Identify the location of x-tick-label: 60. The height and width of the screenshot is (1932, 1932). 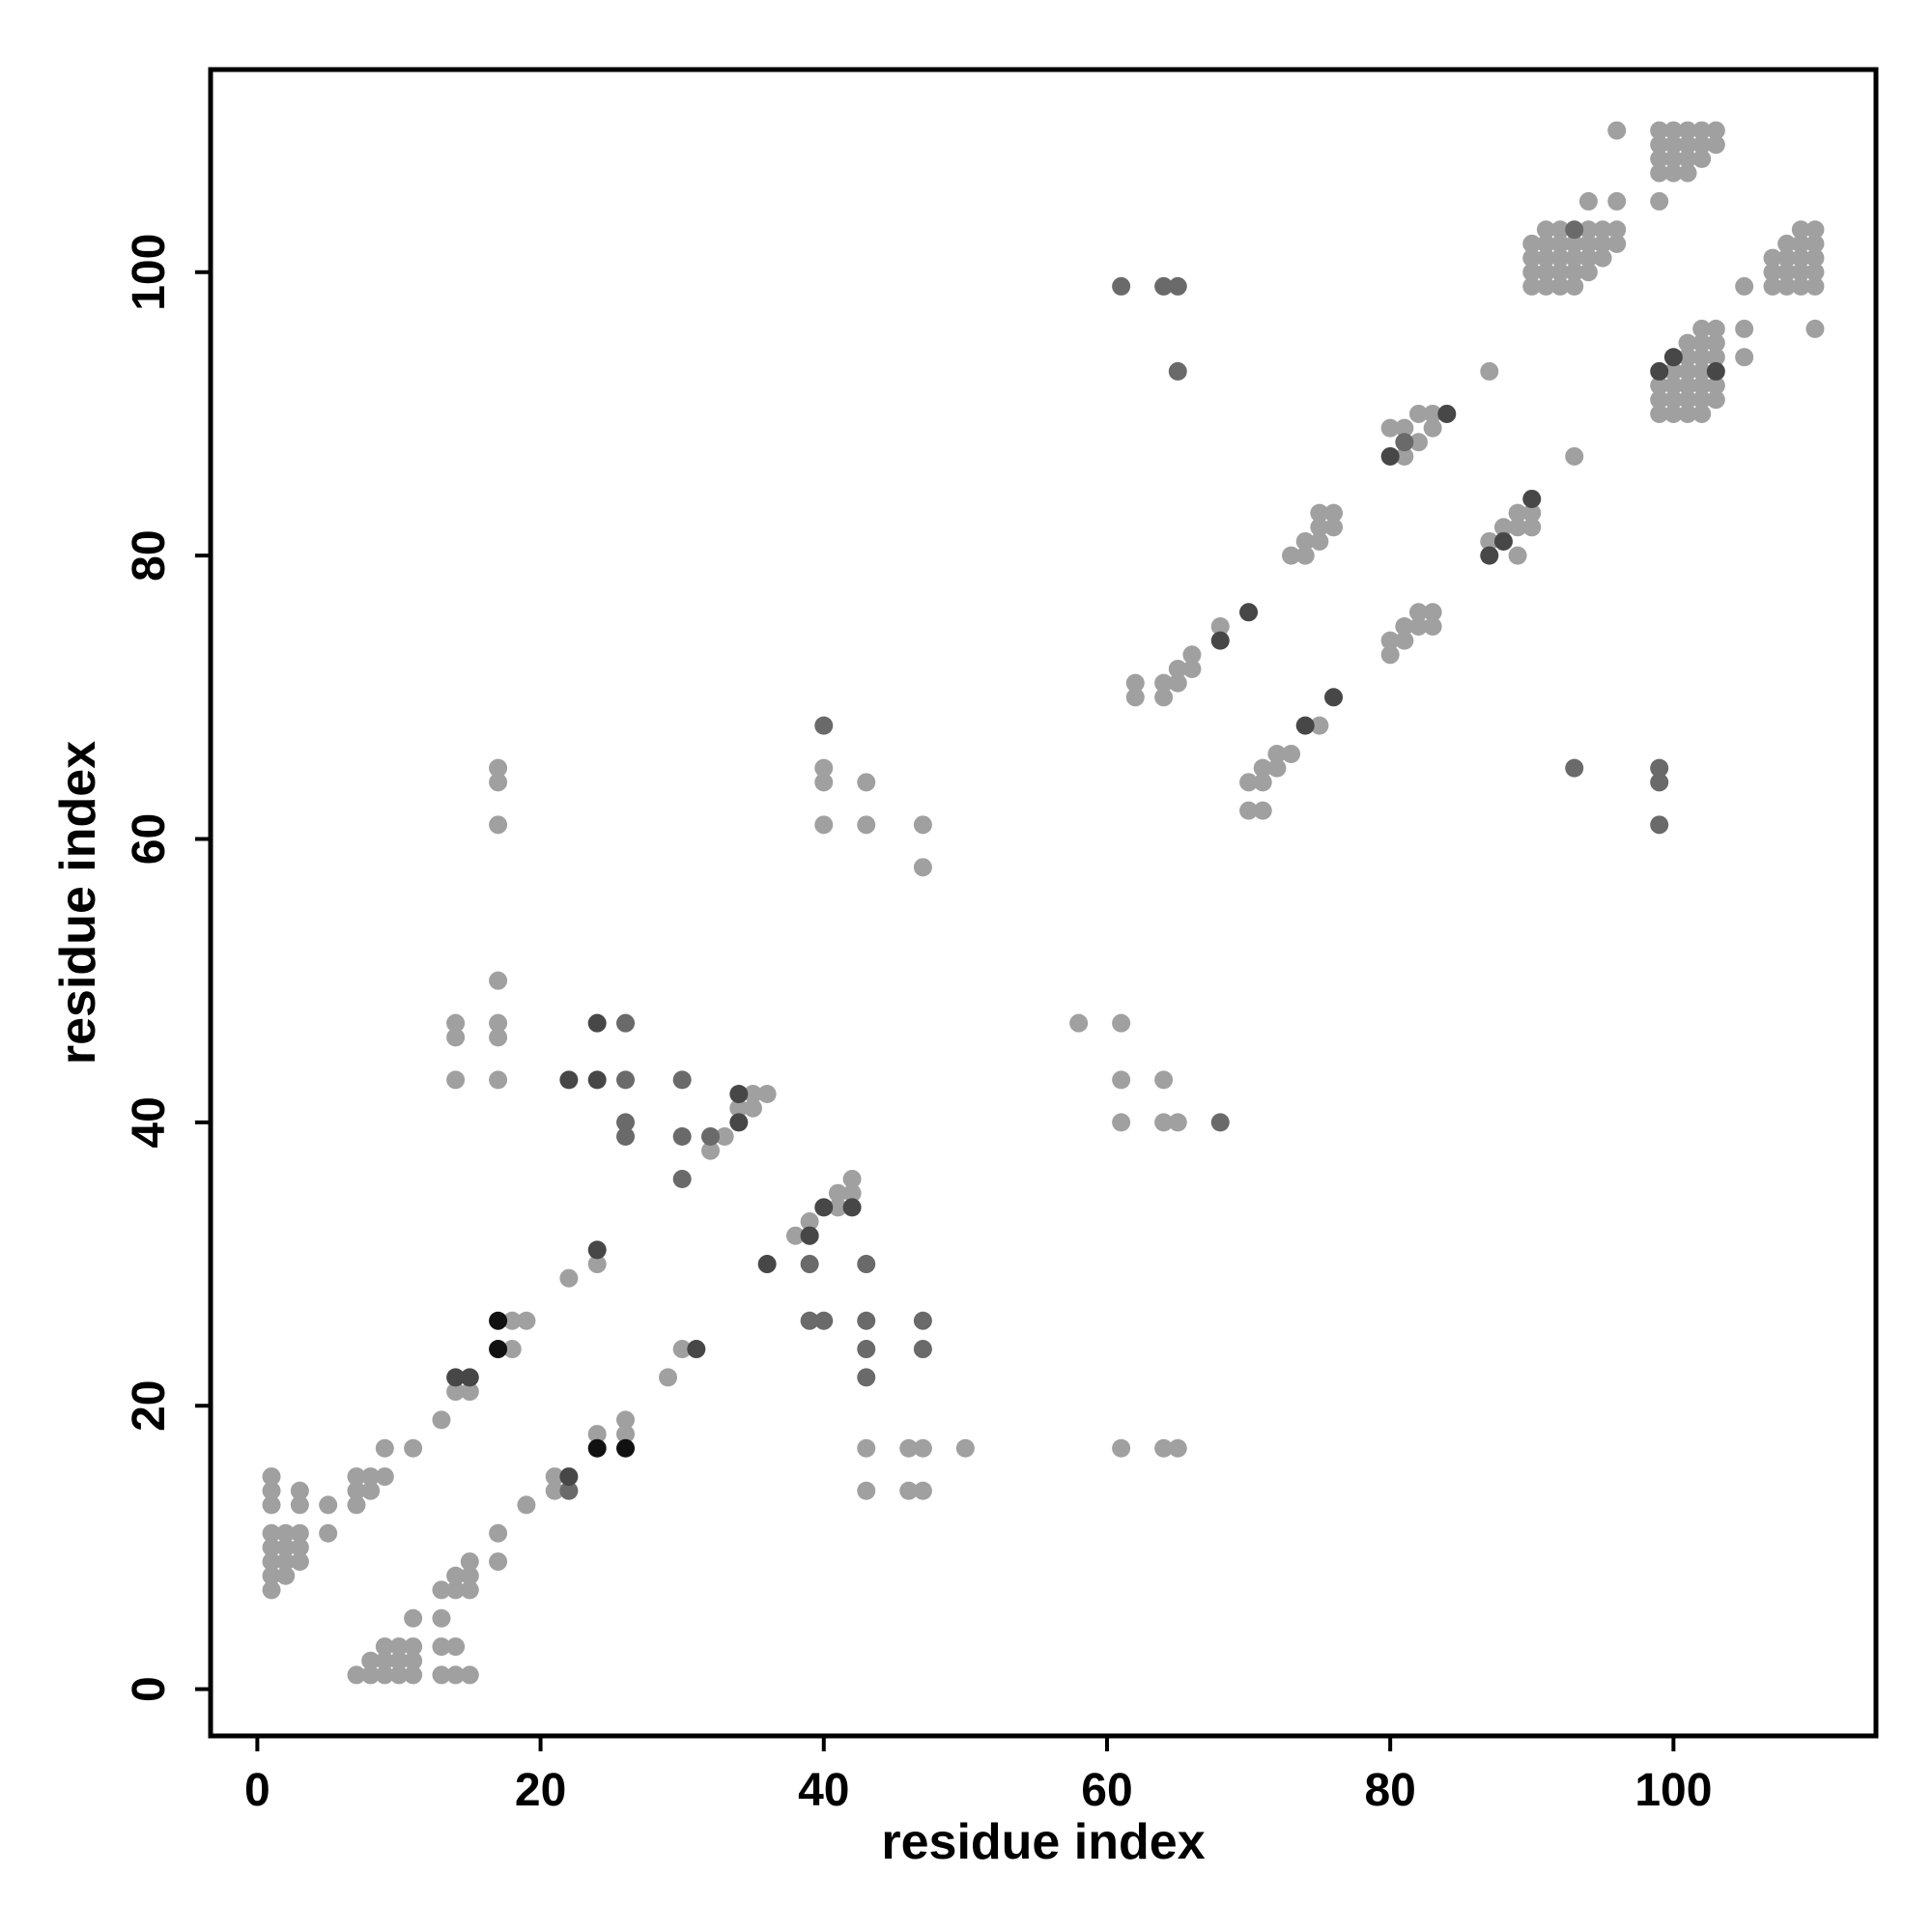
(1106, 1790).